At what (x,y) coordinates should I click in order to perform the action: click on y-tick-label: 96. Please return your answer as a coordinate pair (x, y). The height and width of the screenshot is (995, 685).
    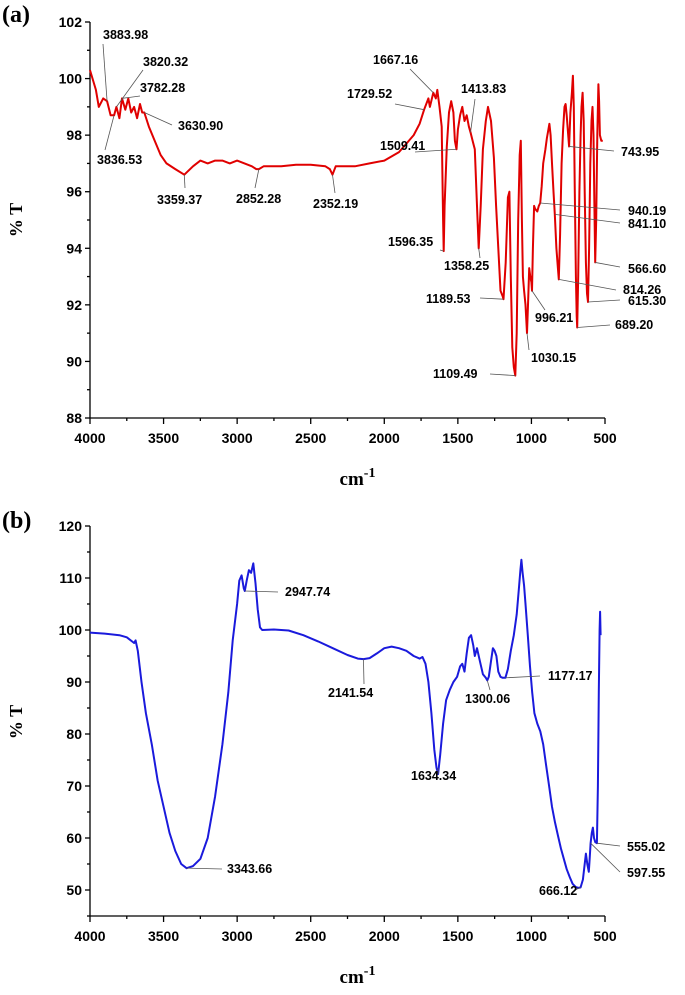
    Looking at the image, I should click on (74, 192).